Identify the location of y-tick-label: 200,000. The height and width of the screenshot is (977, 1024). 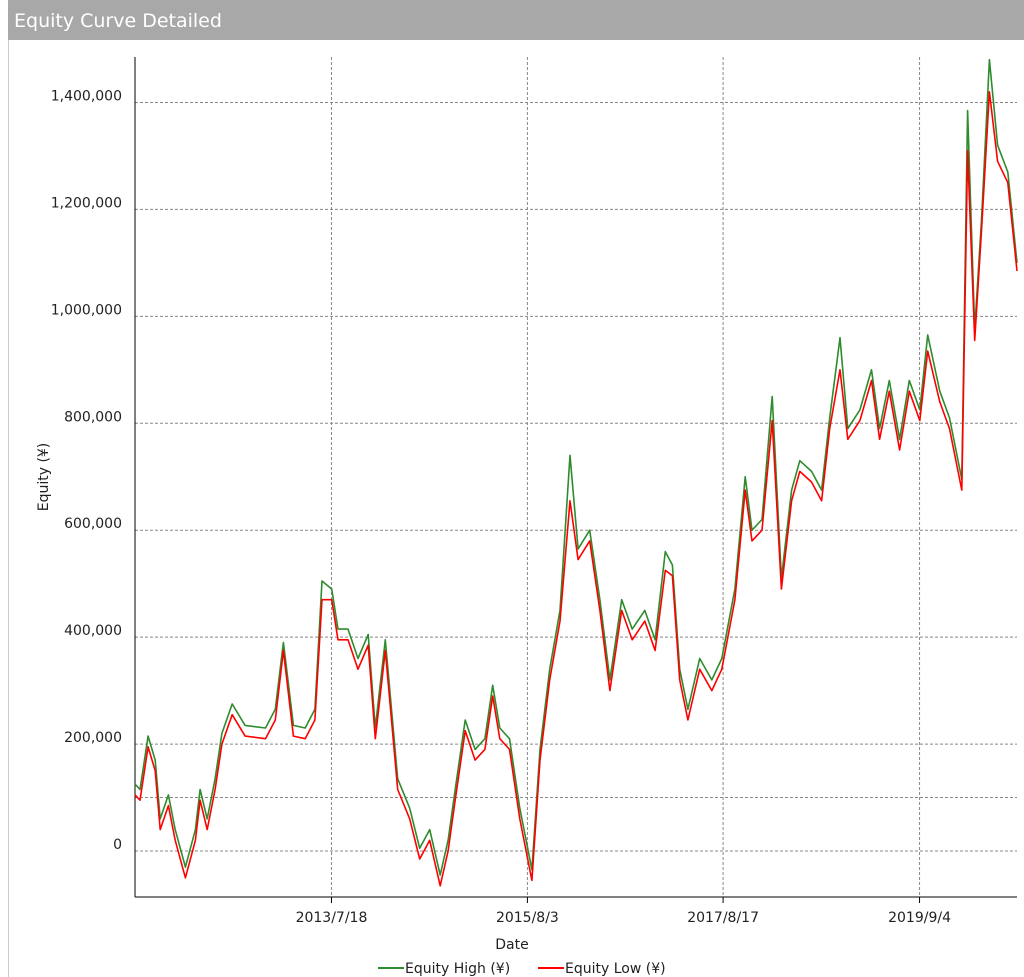
(93, 738).